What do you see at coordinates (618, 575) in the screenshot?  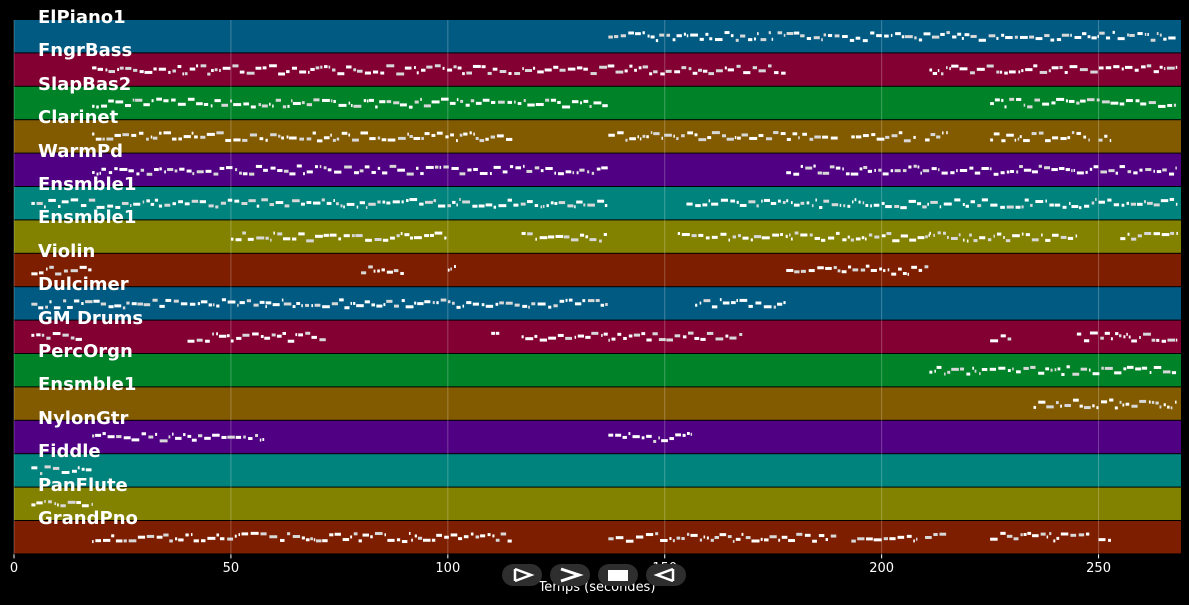 I see `stop-button` at bounding box center [618, 575].